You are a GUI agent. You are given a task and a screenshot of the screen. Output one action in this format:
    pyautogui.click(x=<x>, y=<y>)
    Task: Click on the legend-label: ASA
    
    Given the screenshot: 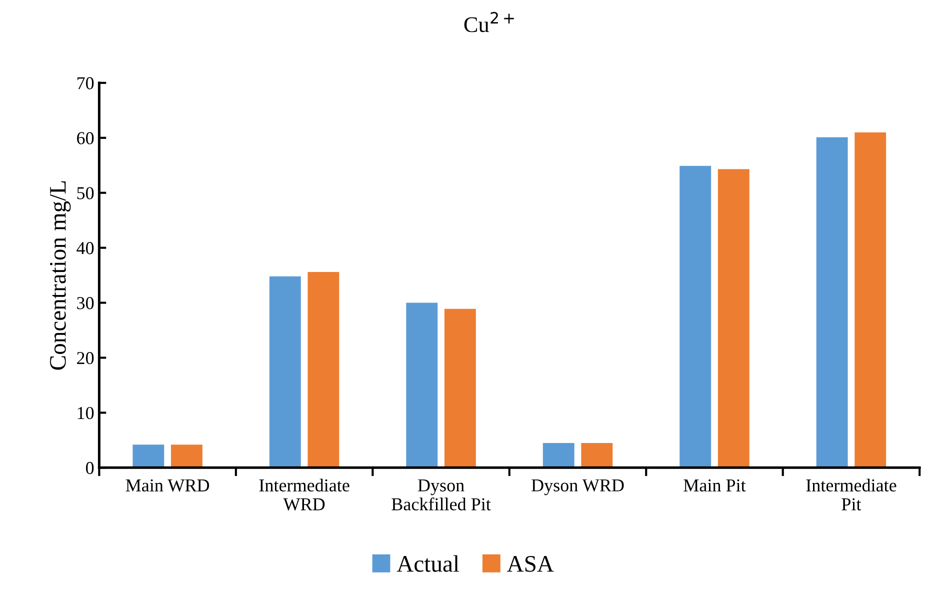 What is the action you would take?
    pyautogui.click(x=530, y=564)
    